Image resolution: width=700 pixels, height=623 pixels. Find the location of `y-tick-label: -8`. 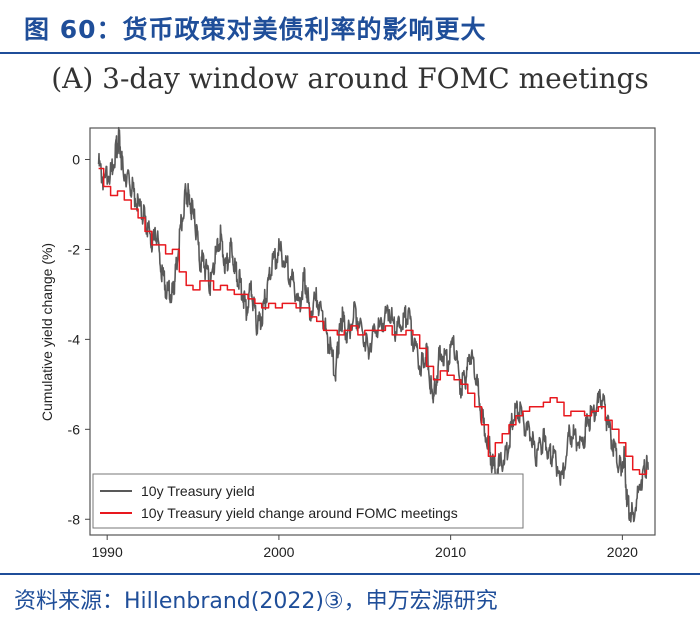

y-tick-label: -8 is located at coordinates (74, 519).